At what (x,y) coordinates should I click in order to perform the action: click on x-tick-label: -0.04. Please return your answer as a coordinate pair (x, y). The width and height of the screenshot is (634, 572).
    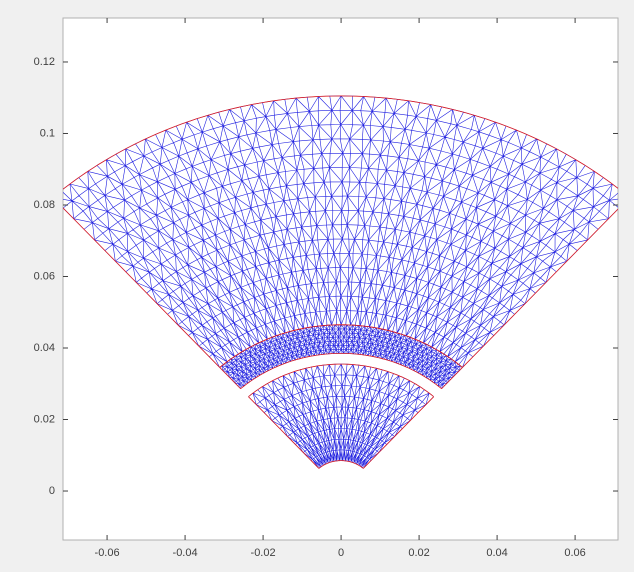
    Looking at the image, I should click on (185, 553).